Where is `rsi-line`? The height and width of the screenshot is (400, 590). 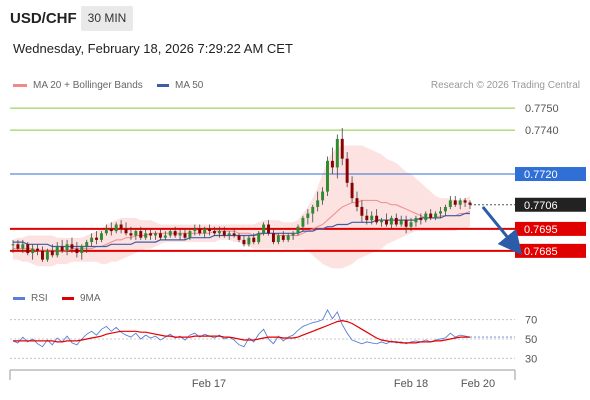
rsi-line is located at coordinates (241, 328).